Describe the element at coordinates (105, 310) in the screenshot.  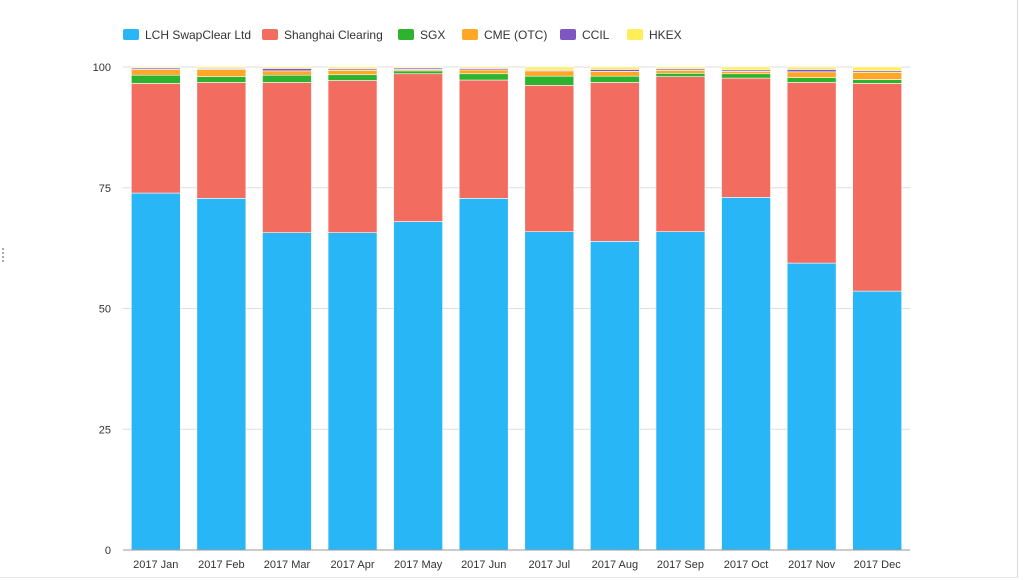
I see `y-tick-label-50: 50` at that location.